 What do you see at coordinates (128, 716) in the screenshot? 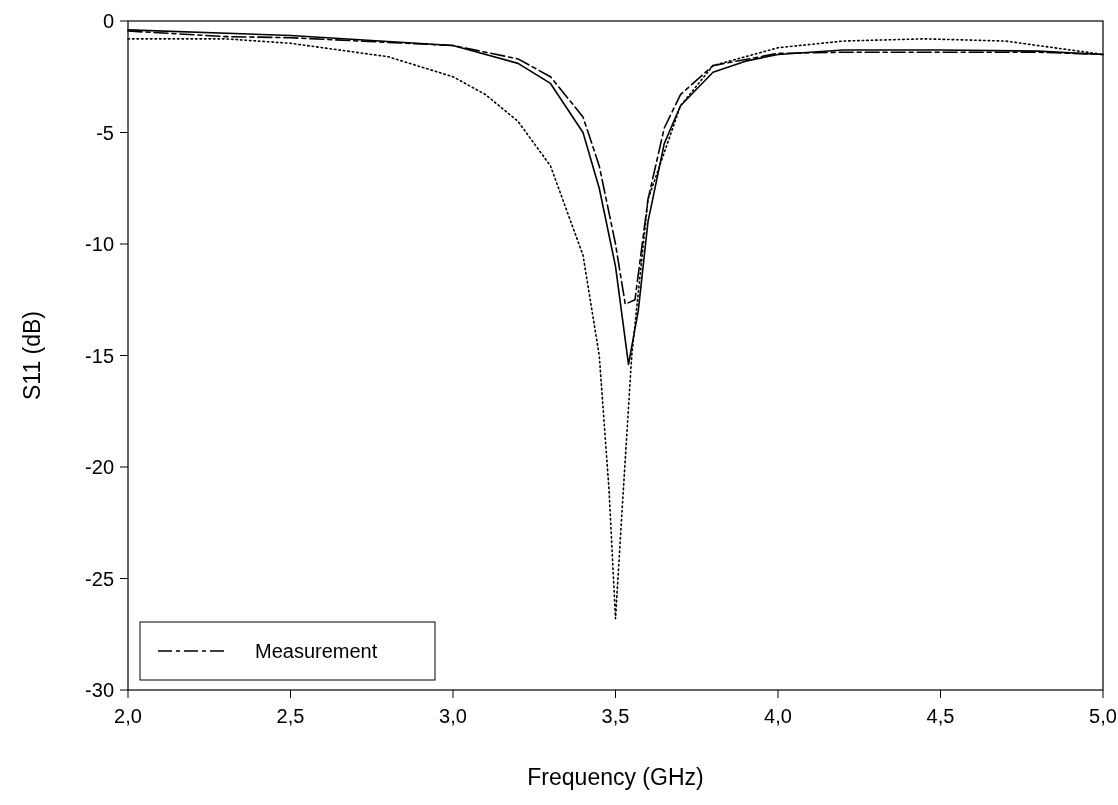
I see `x-tick-label: 2,0` at bounding box center [128, 716].